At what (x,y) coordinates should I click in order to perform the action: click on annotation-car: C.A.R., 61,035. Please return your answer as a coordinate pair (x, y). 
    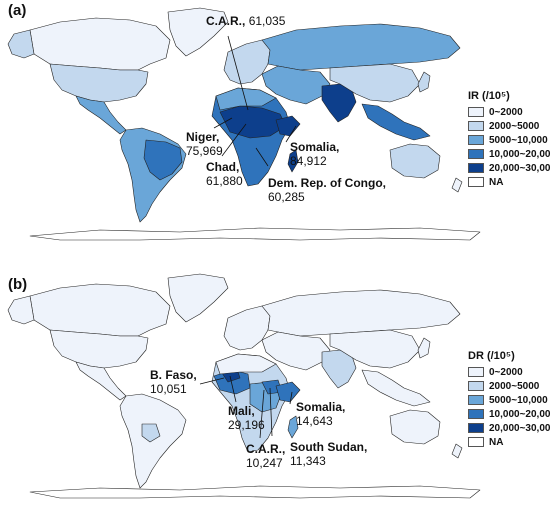
    Looking at the image, I should click on (246, 21).